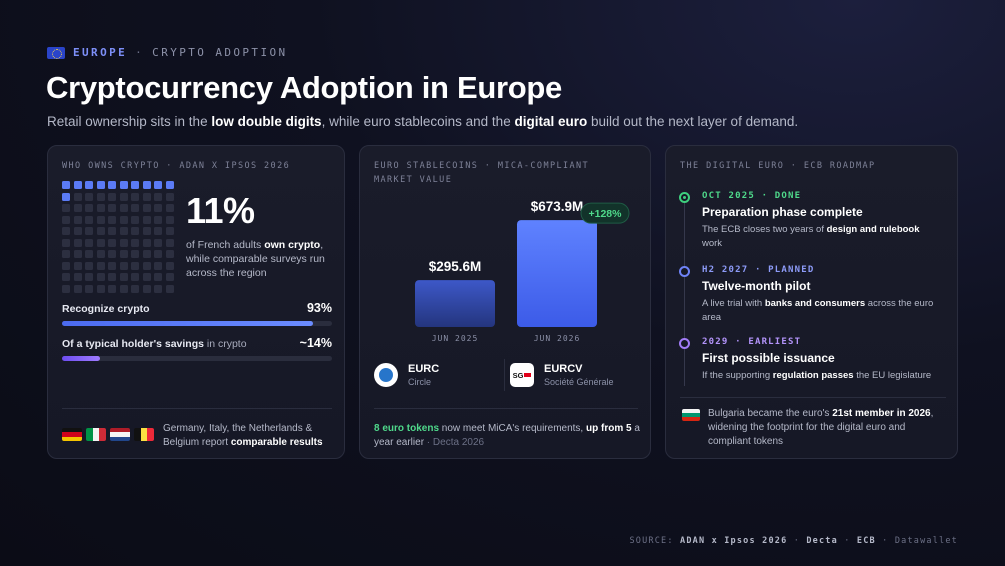 Image resolution: width=1005 pixels, height=566 pixels. Describe the element at coordinates (606, 214) in the screenshot. I see `change-badge-label: +128%` at that location.